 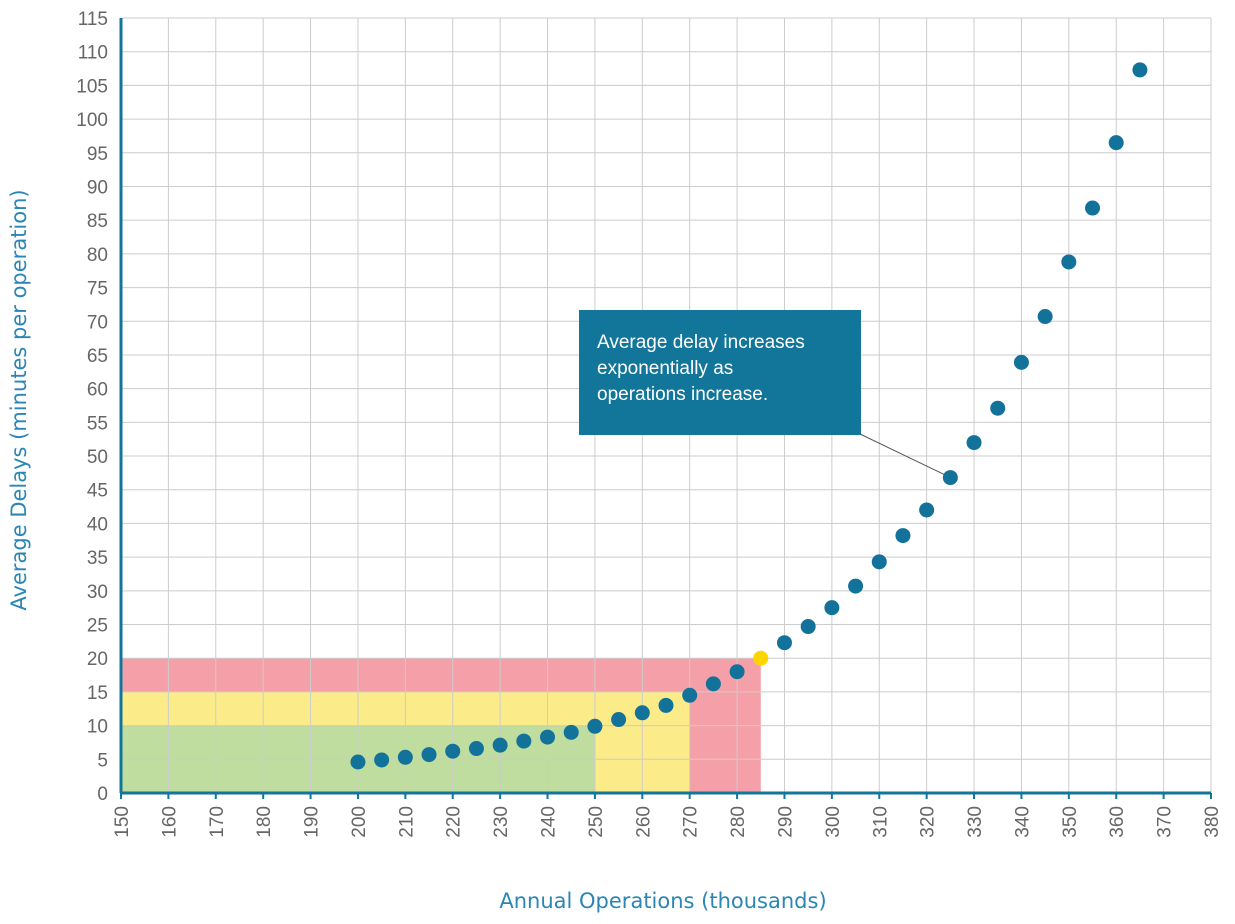 I want to click on y-tick-label: 40, so click(x=97, y=524).